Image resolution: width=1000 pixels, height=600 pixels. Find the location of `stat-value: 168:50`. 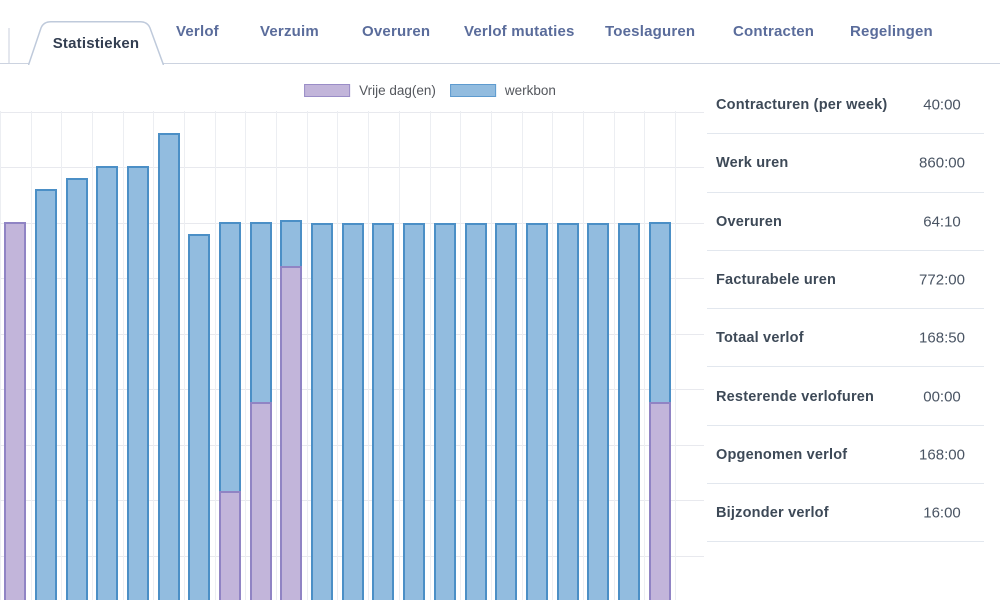

stat-value: 168:50 is located at coordinates (942, 338).